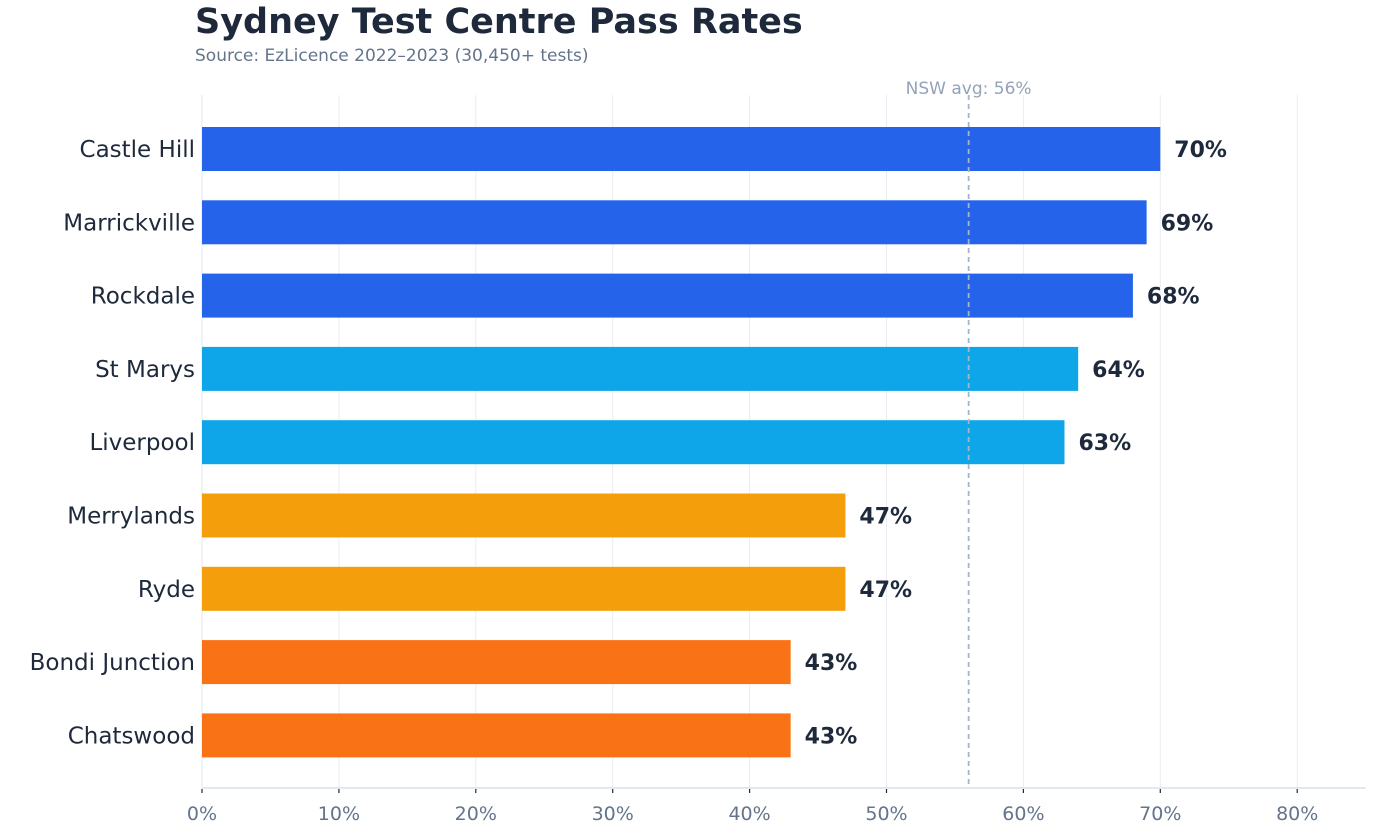 The width and height of the screenshot is (1379, 838). I want to click on data-label: 70%, so click(1200, 150).